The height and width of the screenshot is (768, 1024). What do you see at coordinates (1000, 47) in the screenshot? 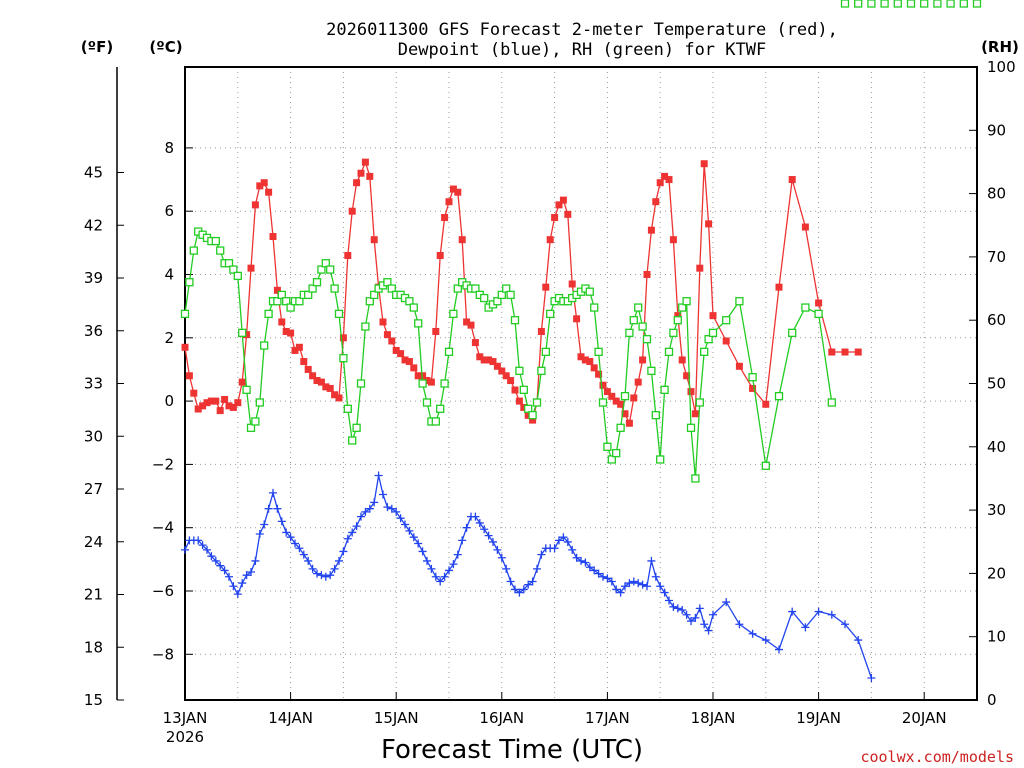
I see `rh-unit-label: (RH)` at bounding box center [1000, 47].